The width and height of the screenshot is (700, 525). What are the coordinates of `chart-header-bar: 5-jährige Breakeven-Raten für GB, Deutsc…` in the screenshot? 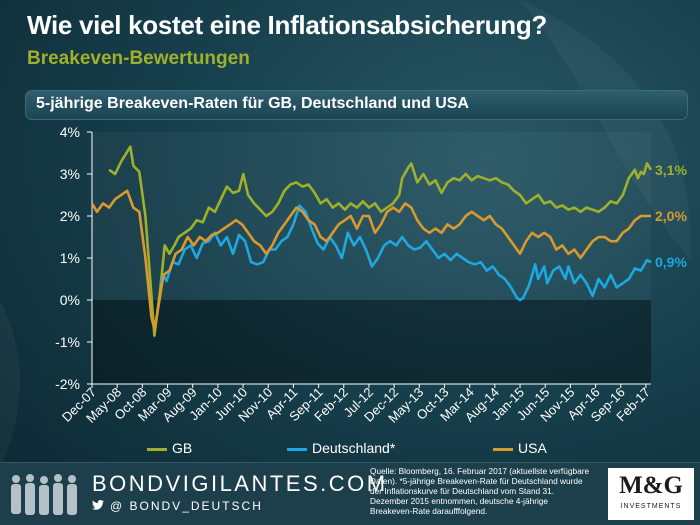 It's located at (356, 105).